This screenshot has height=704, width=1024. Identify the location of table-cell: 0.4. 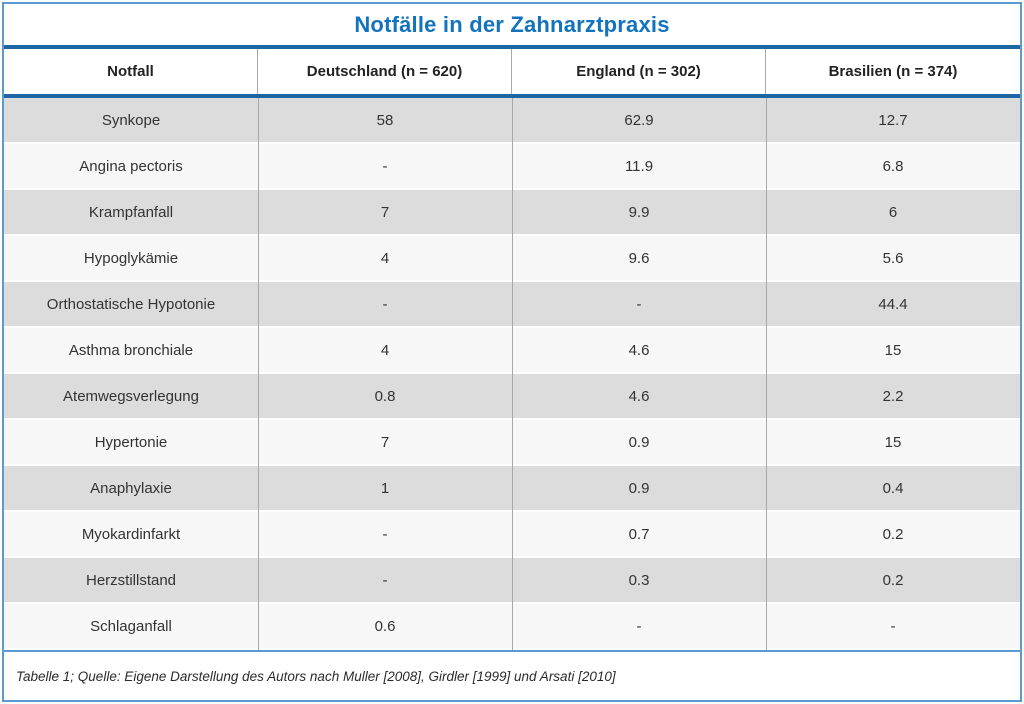
(893, 488).